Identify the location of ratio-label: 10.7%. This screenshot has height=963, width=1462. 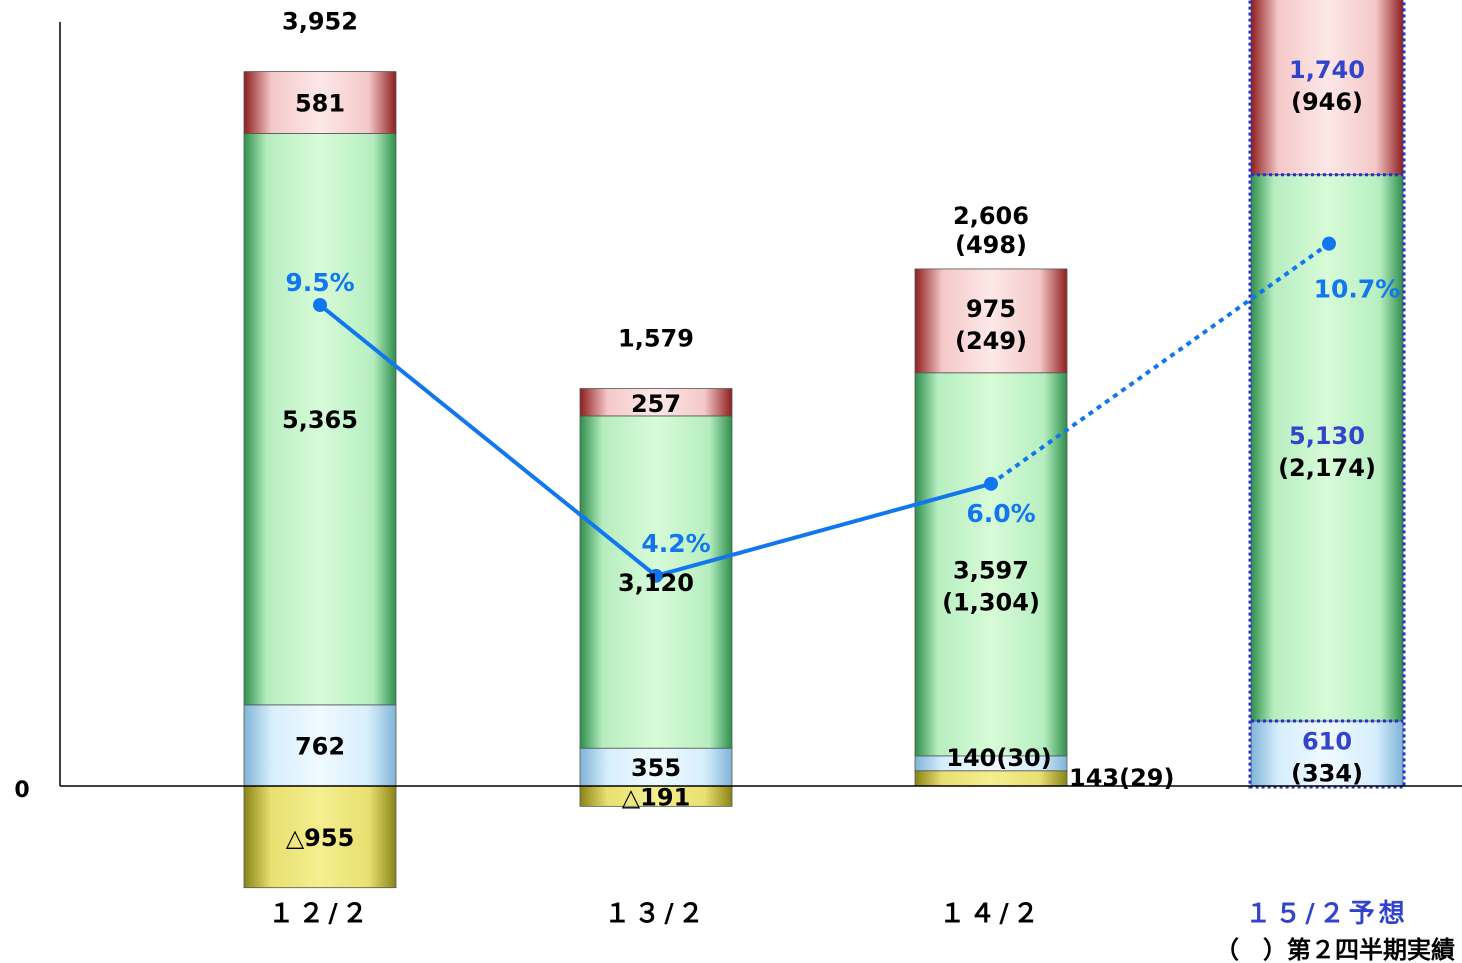
(1357, 289).